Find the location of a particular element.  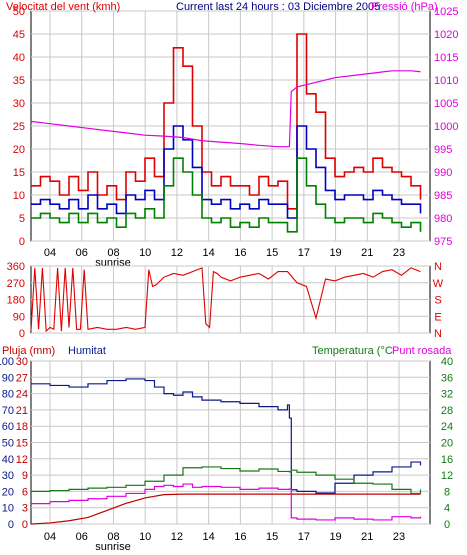

humidity-y-tick-label: 50 is located at coordinates (8, 444).